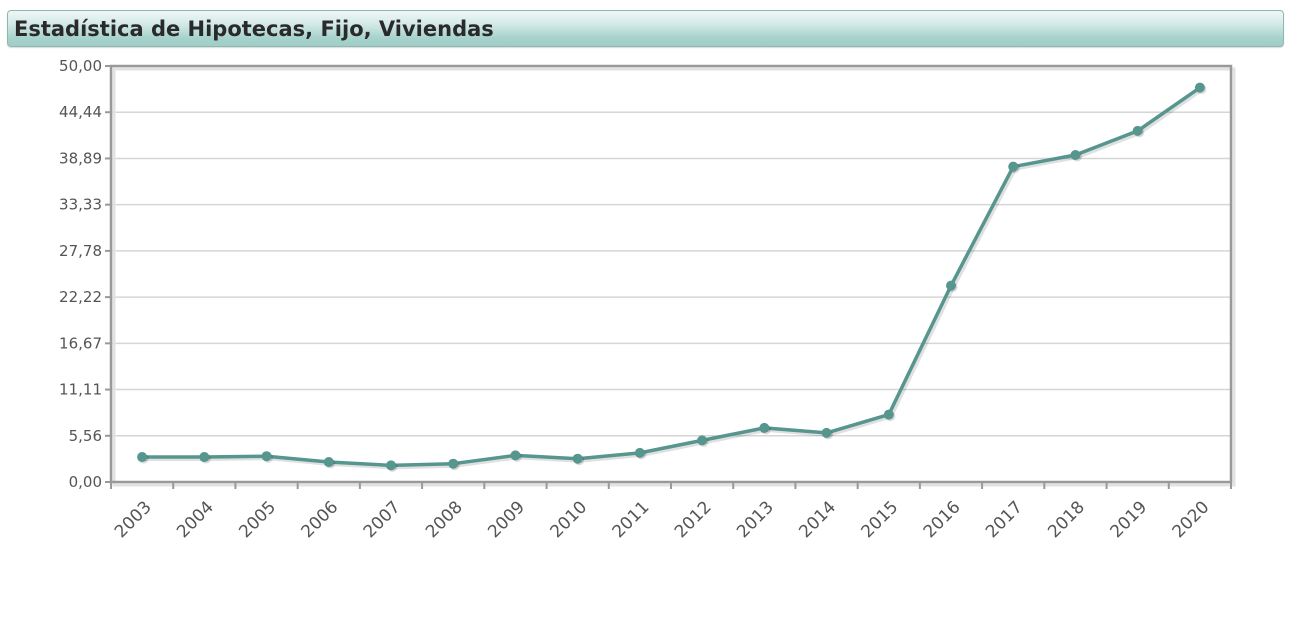  What do you see at coordinates (80, 251) in the screenshot?
I see `y-tick-label: 27,78` at bounding box center [80, 251].